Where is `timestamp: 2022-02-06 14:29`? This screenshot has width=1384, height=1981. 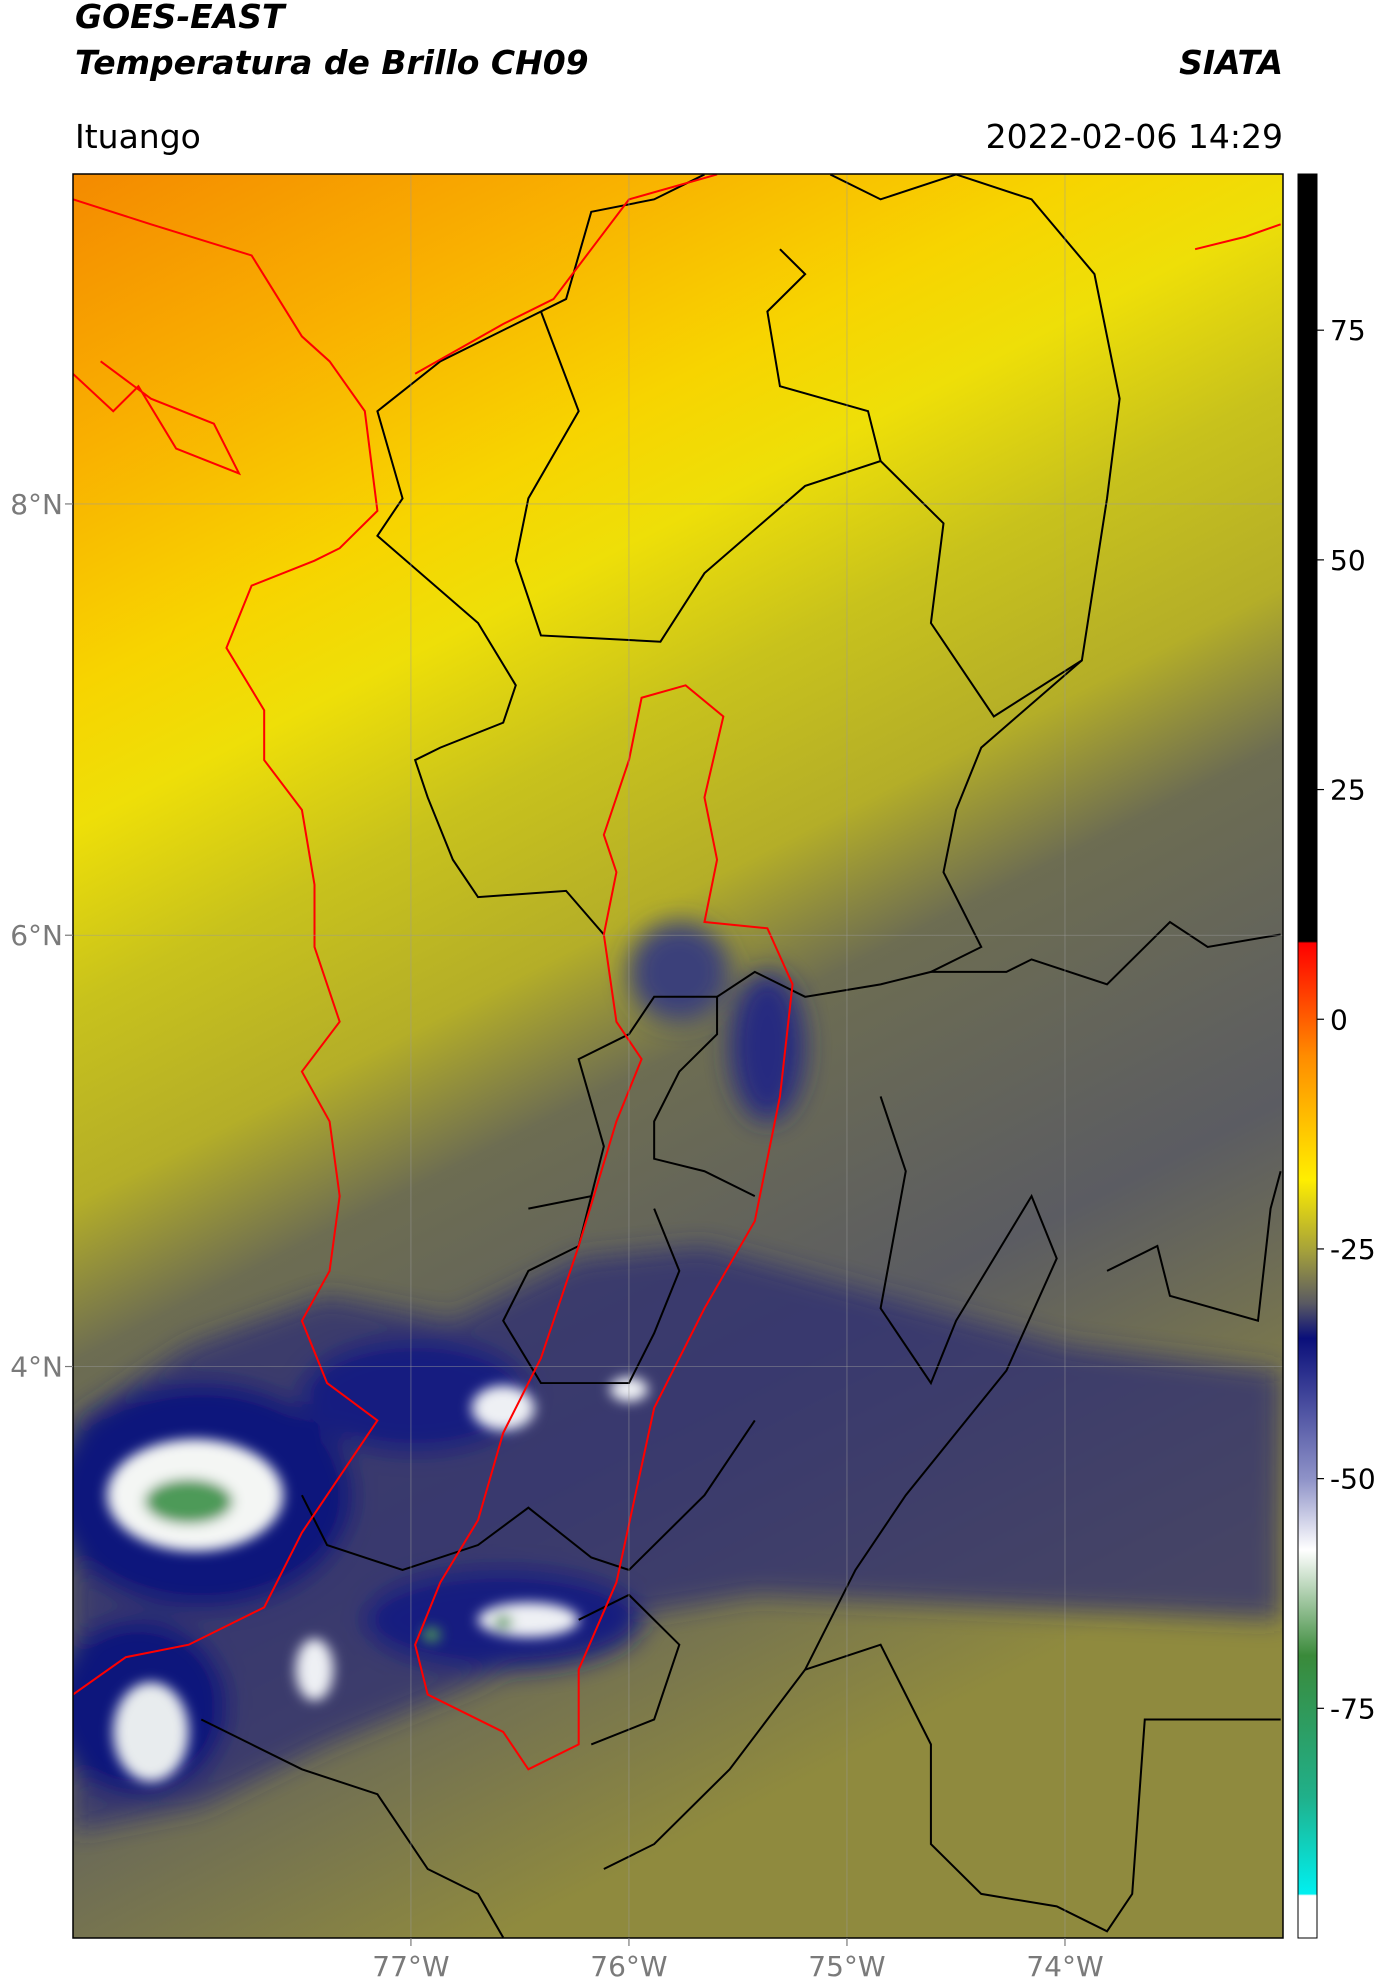
timestamp: 2022-02-06 14:29 is located at coordinates (1134, 136).